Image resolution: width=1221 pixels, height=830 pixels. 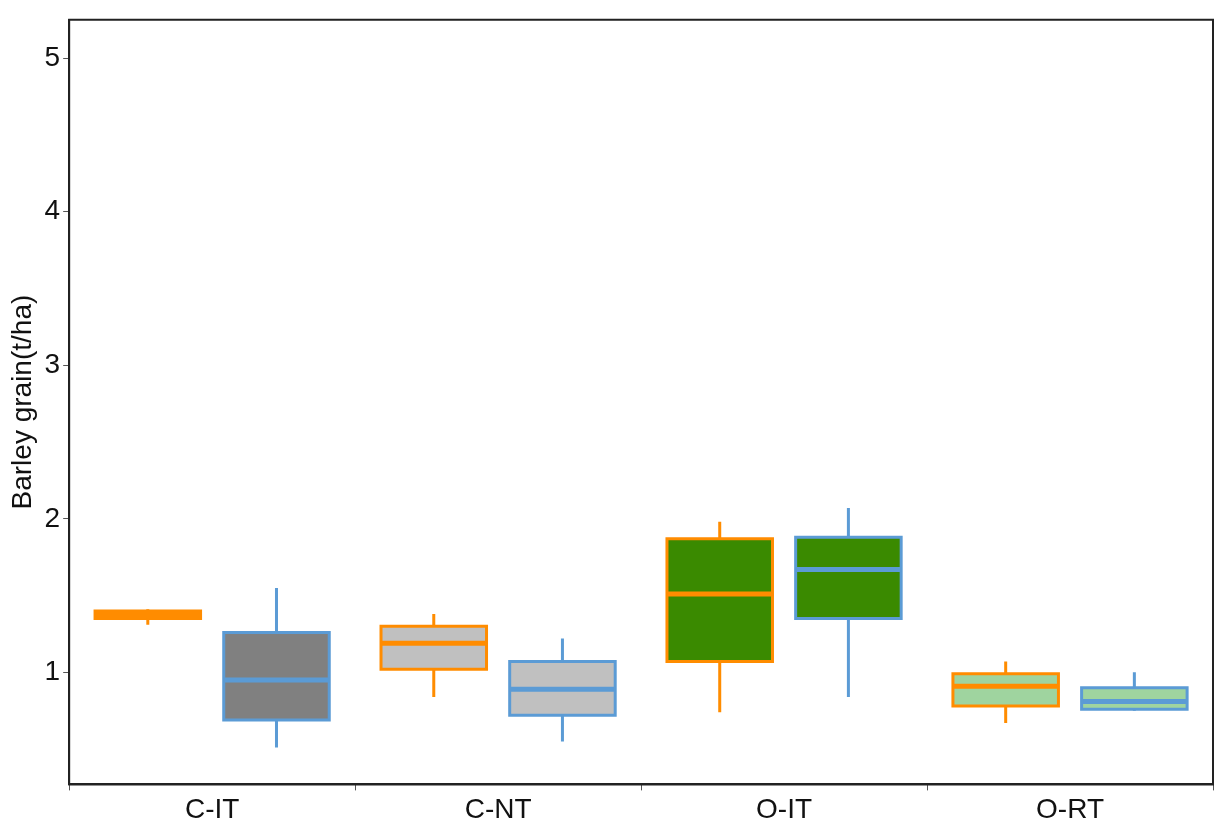 I want to click on x-tick-label: C-NT, so click(x=498, y=808).